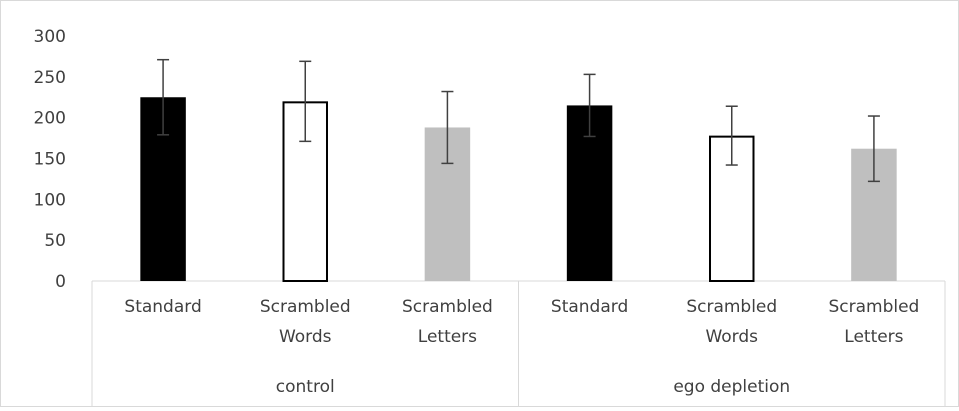  What do you see at coordinates (305, 387) in the screenshot?
I see `group-label: control` at bounding box center [305, 387].